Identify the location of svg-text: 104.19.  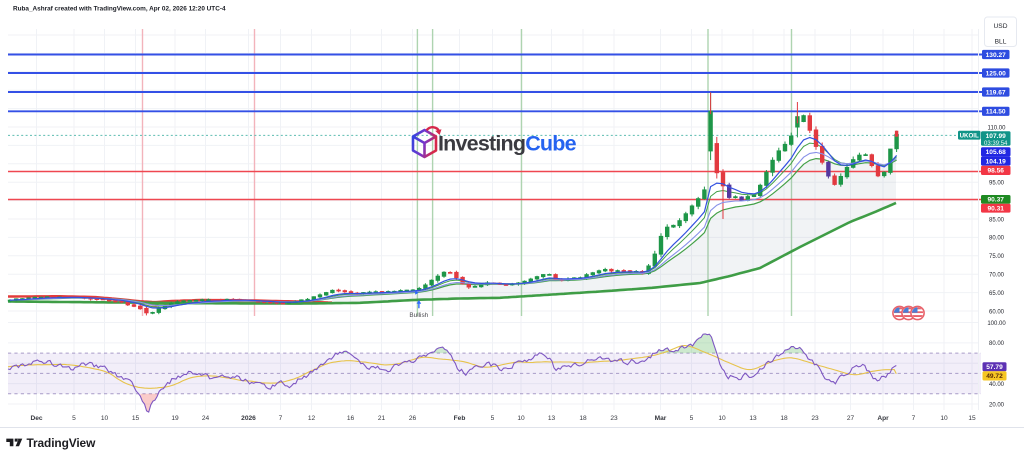
(996, 161).